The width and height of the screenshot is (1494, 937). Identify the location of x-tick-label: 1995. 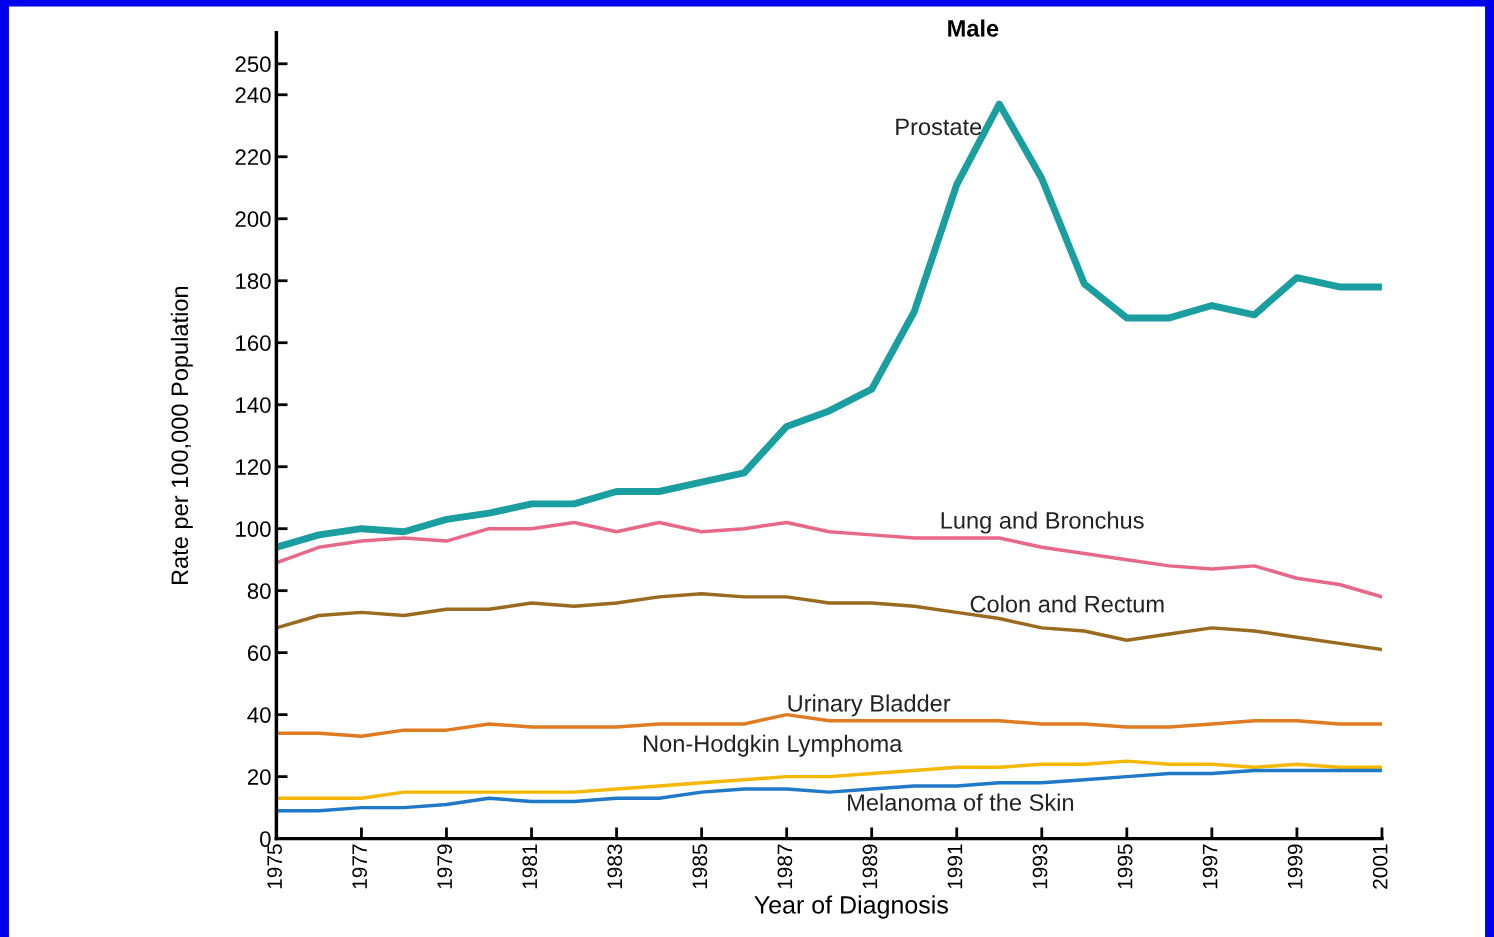
(1125, 866).